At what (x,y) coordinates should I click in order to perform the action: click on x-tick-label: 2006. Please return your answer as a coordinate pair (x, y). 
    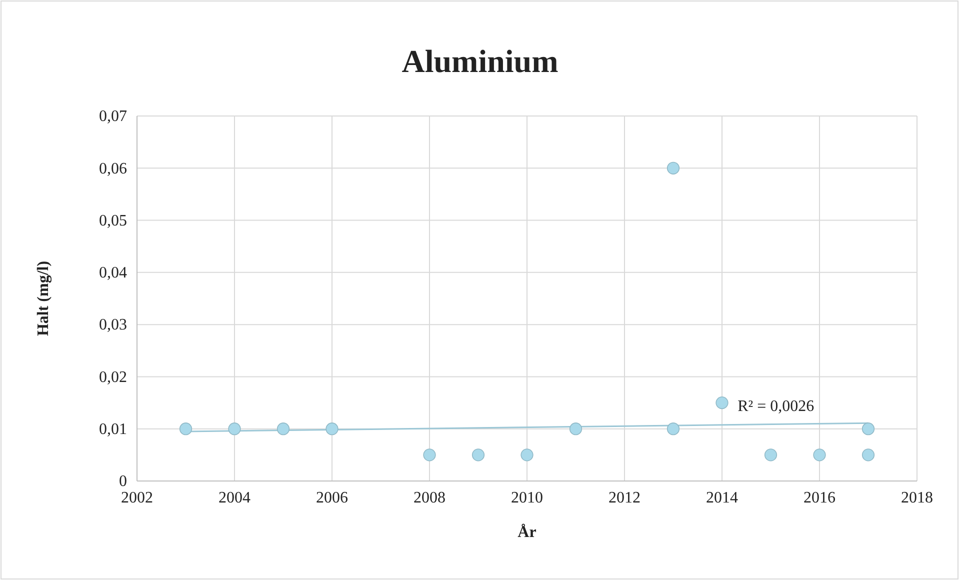
    Looking at the image, I should click on (332, 497).